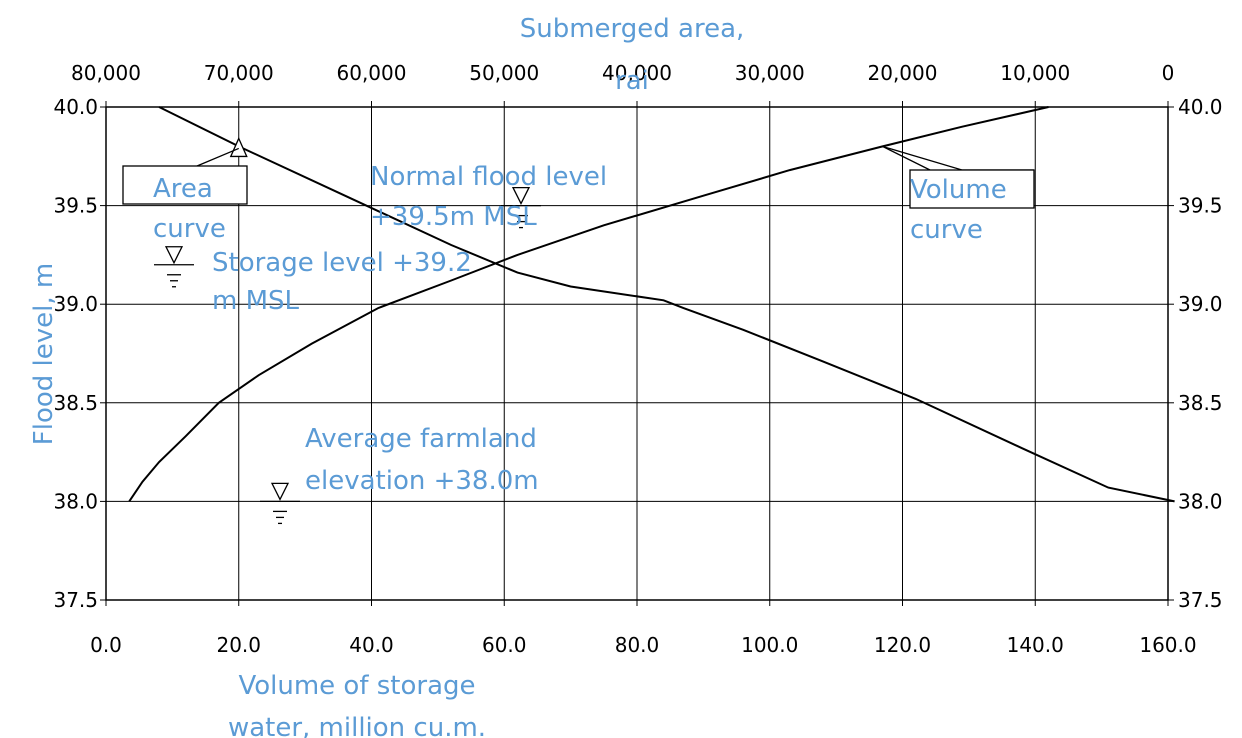  What do you see at coordinates (1168, 73) in the screenshot?
I see `top-tick-label: 0` at bounding box center [1168, 73].